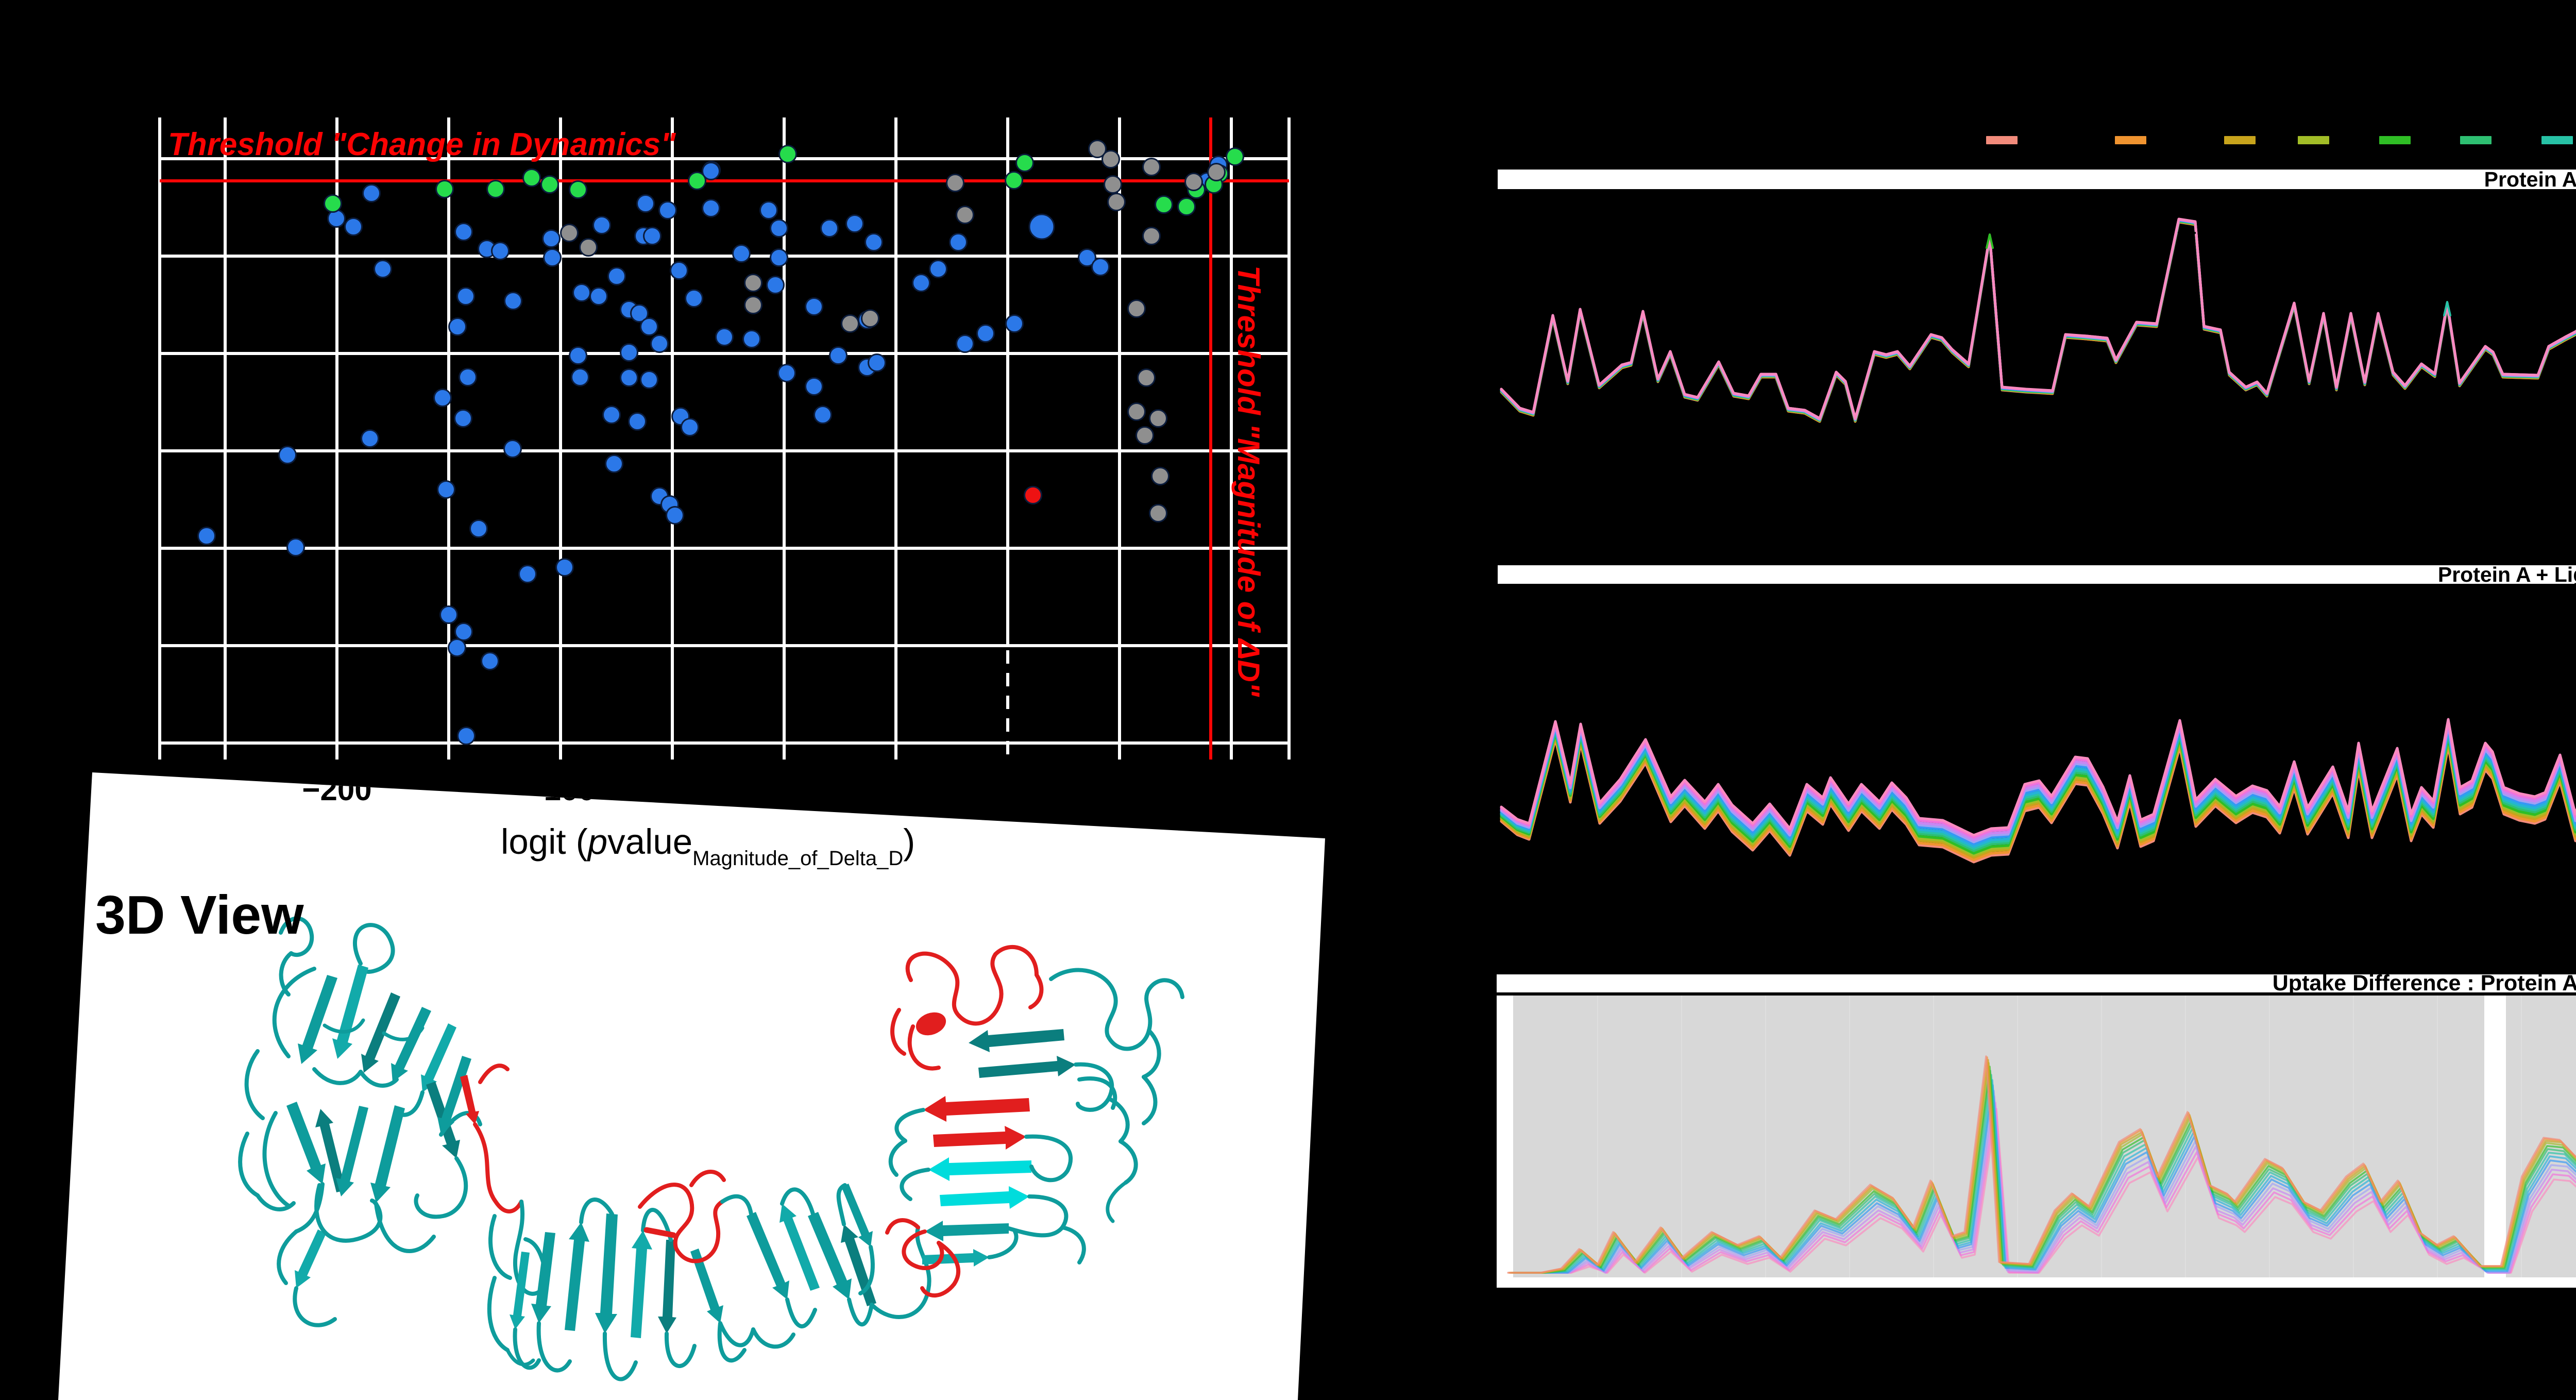  I want to click on svg-text: Threshold "Magnitude of ΔD", so click(1248, 481).